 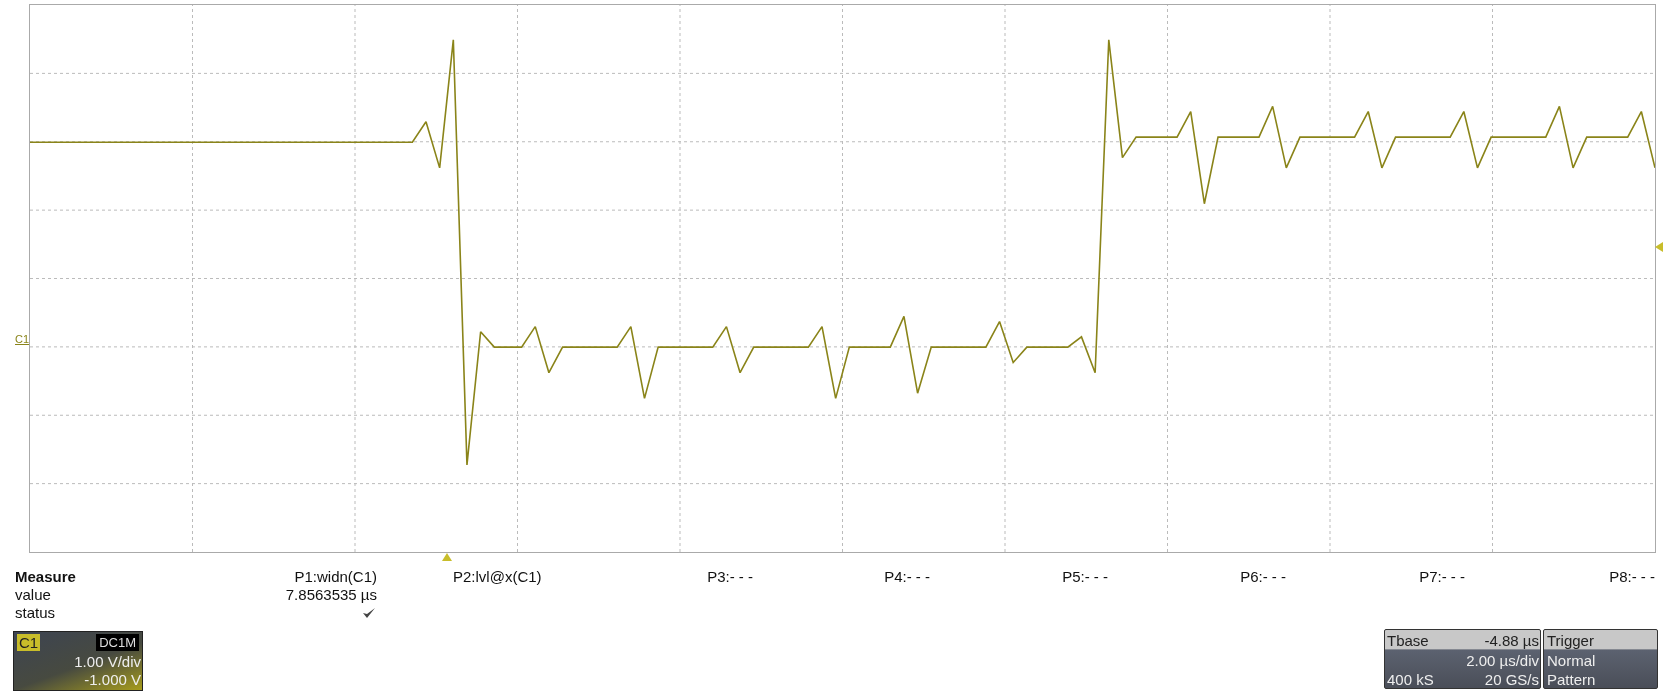 What do you see at coordinates (117, 642) in the screenshot?
I see `text: DC1M` at bounding box center [117, 642].